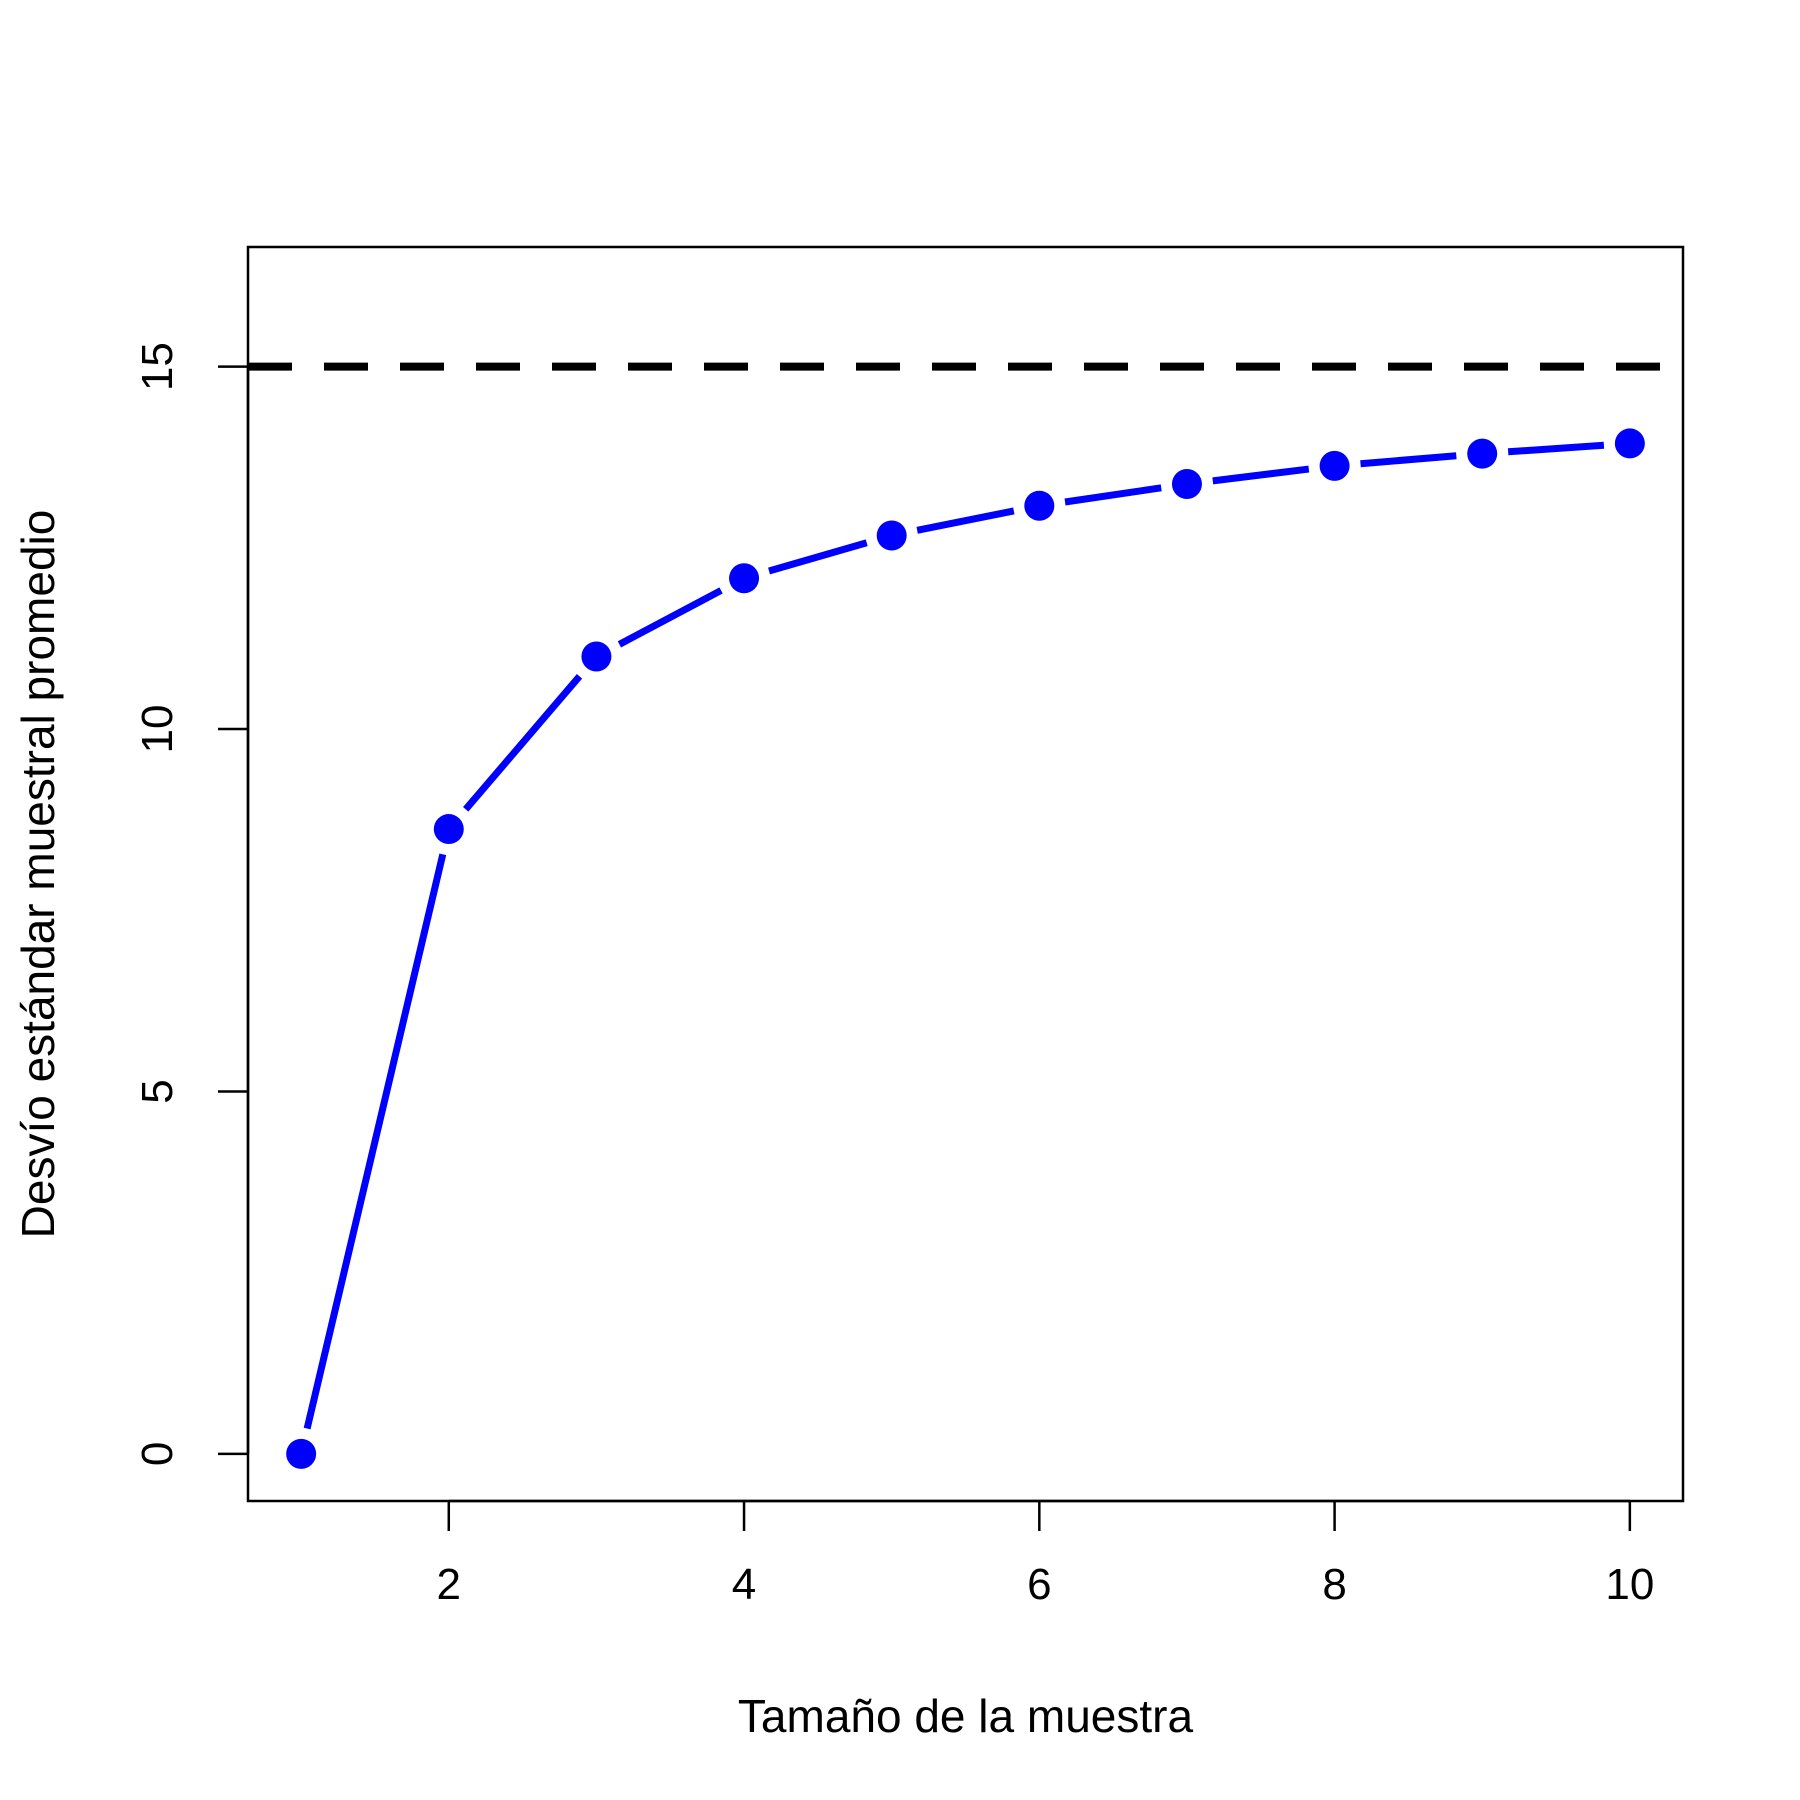  What do you see at coordinates (1334, 1584) in the screenshot?
I see `x-tick-label: 8` at bounding box center [1334, 1584].